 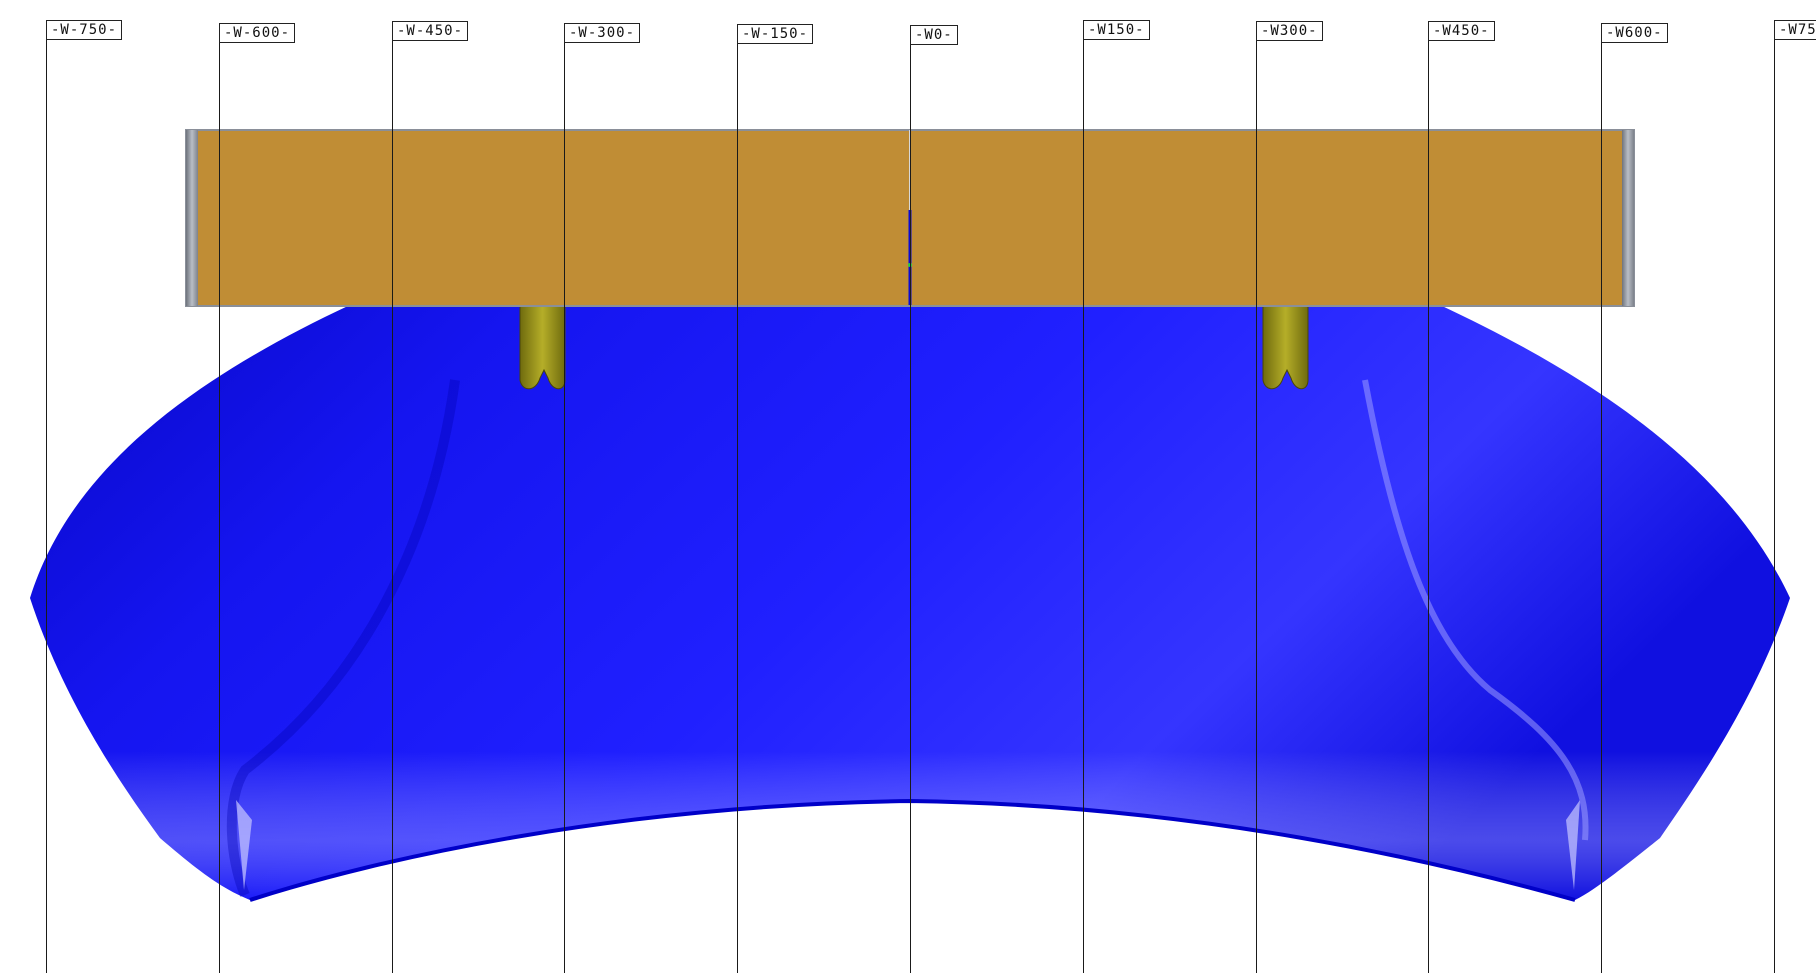 I want to click on station-label-w-750: -W-750-, so click(x=84, y=30).